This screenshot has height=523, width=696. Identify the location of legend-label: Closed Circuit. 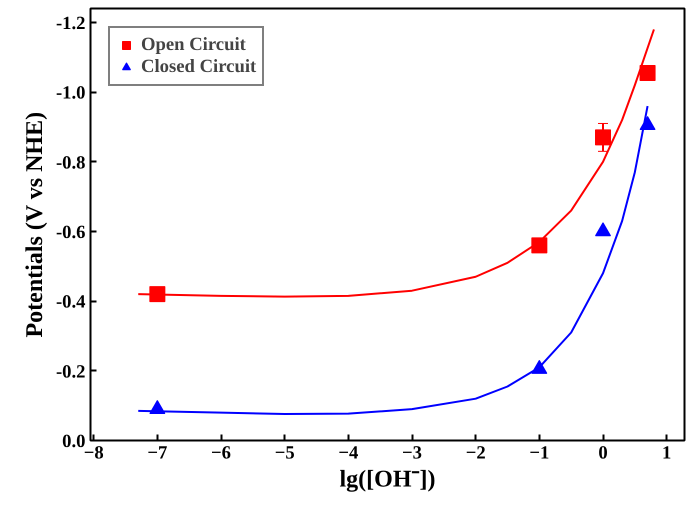
(198, 67).